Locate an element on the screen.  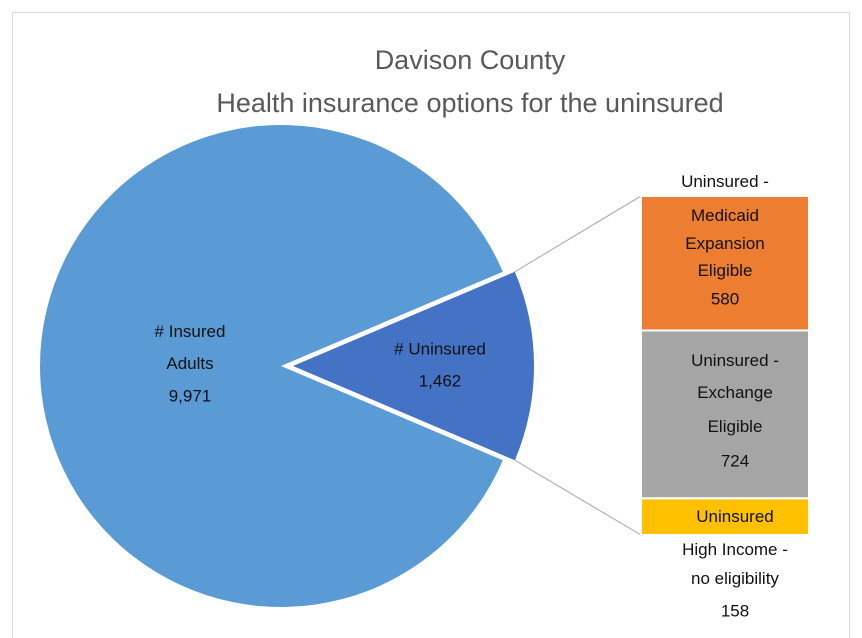
slice-label: # Insured Adults is located at coordinates (190, 347).